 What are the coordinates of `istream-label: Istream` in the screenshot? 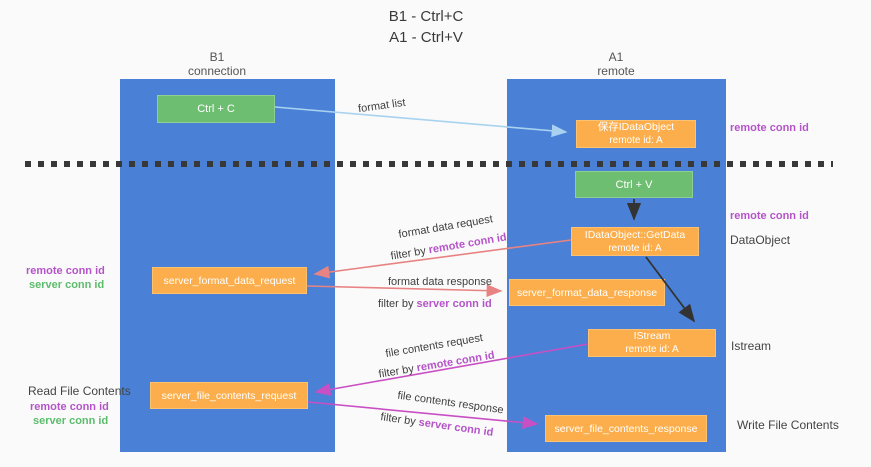 It's located at (751, 346).